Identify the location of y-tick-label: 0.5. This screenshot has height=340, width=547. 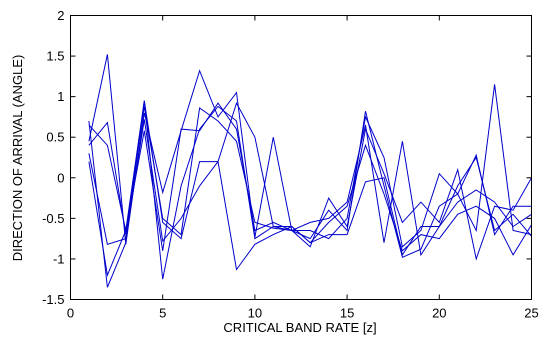
(55, 137).